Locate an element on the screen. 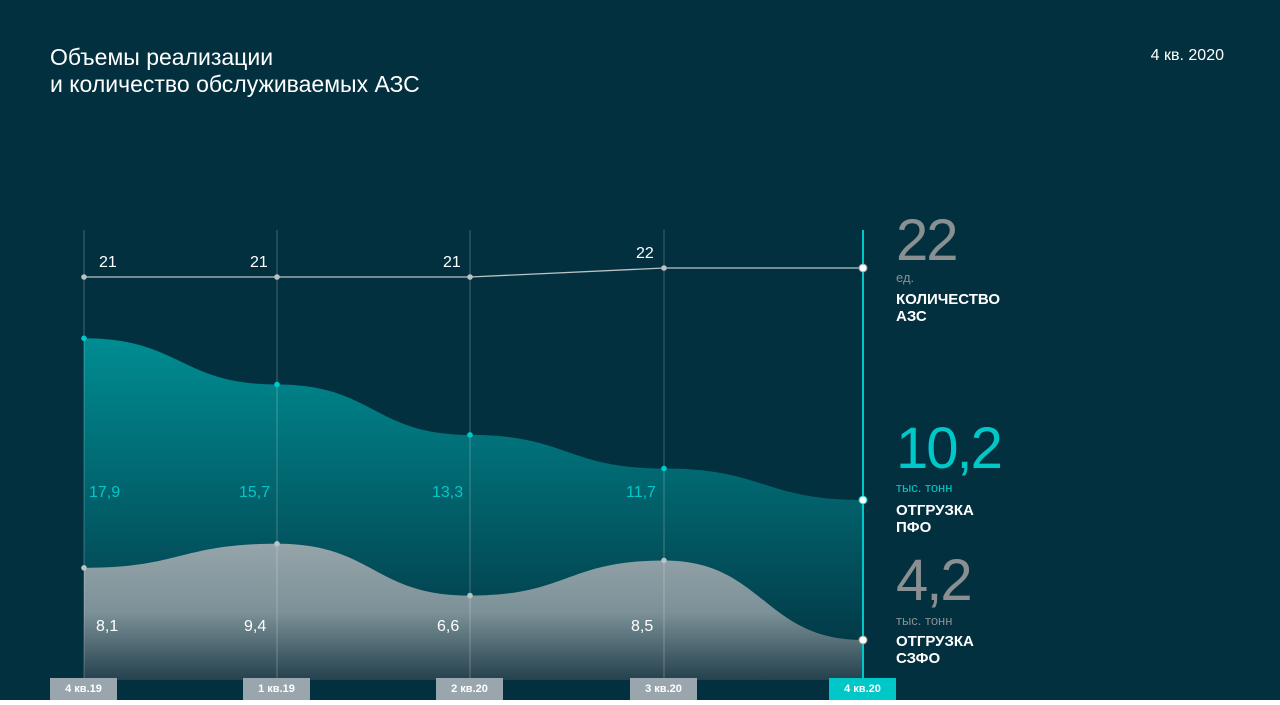 The width and height of the screenshot is (1280, 705). szfo-value: 4,2 is located at coordinates (934, 580).